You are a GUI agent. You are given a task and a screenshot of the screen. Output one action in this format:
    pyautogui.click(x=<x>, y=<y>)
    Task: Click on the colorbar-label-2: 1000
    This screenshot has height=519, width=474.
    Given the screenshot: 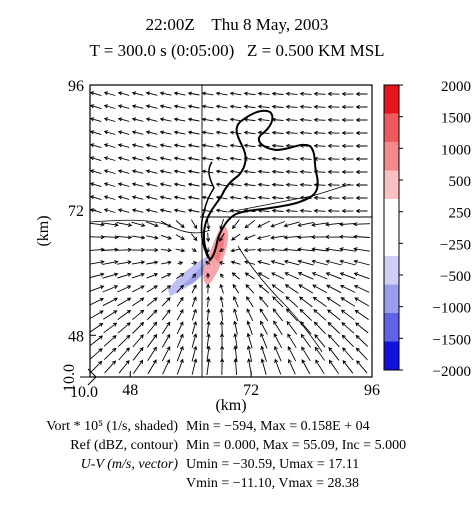 What is the action you would take?
    pyautogui.click(x=456, y=150)
    